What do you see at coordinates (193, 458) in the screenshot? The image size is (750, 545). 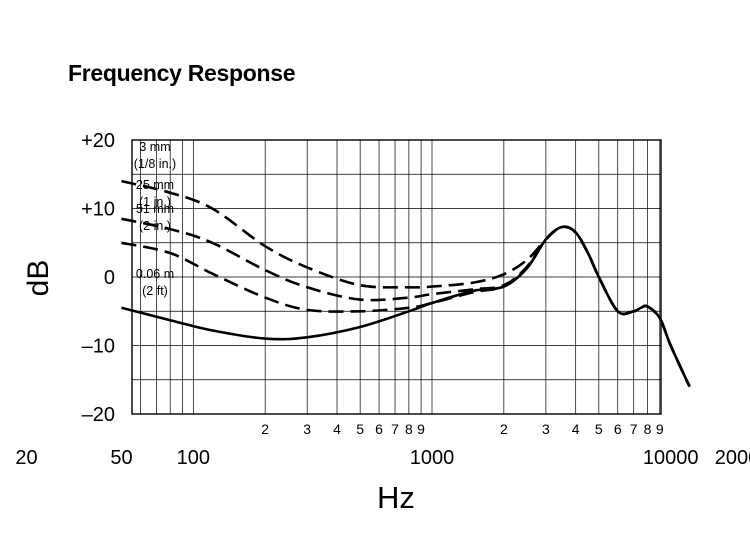 I see `x-tick-label-major: 100` at bounding box center [193, 458].